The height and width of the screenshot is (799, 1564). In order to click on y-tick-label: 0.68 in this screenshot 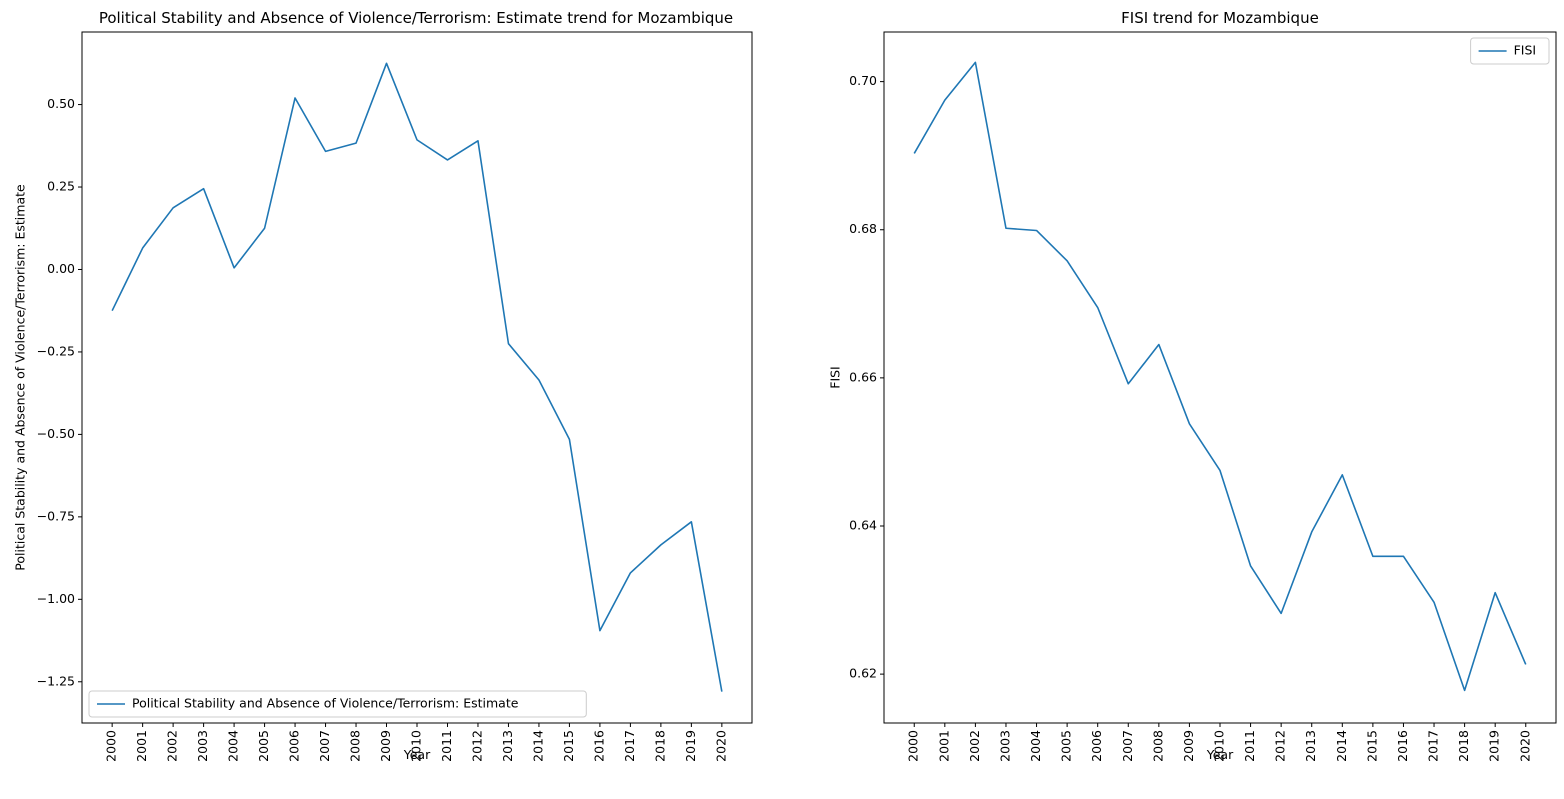, I will do `click(863, 228)`.